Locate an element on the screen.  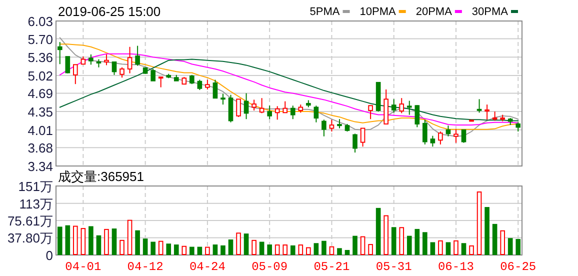
y-tick-label: 6.03 is located at coordinates (40, 21).